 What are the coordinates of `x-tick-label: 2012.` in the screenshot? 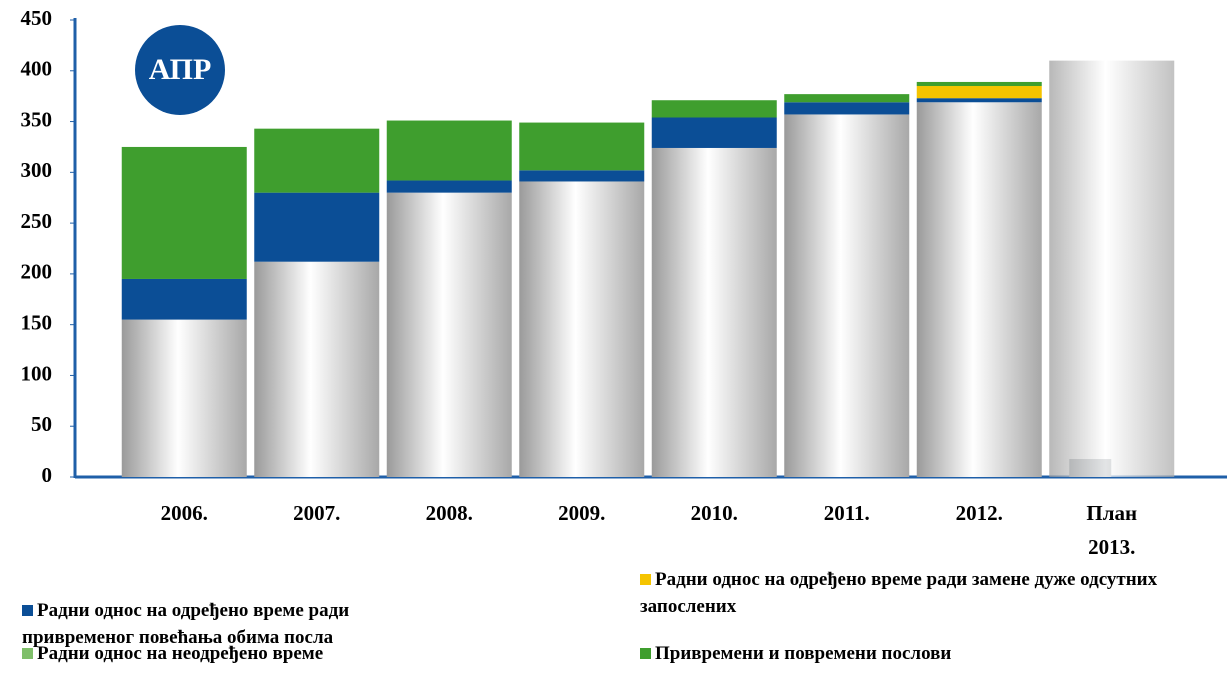 It's located at (979, 513).